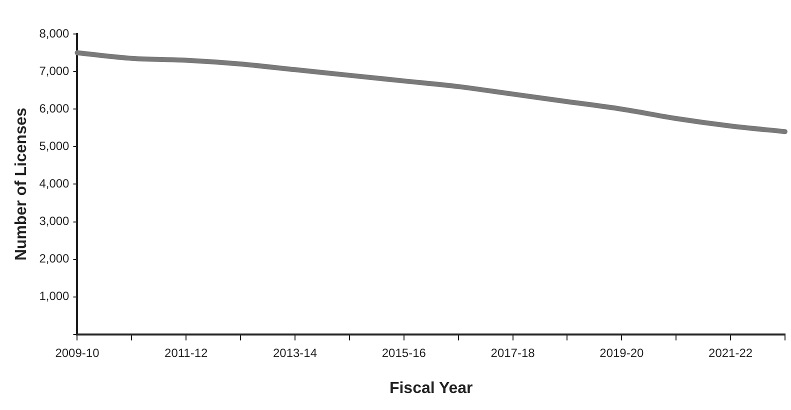 Image resolution: width=791 pixels, height=410 pixels. Describe the element at coordinates (21, 184) in the screenshot. I see `y-axis-title: Number of Licenses` at that location.